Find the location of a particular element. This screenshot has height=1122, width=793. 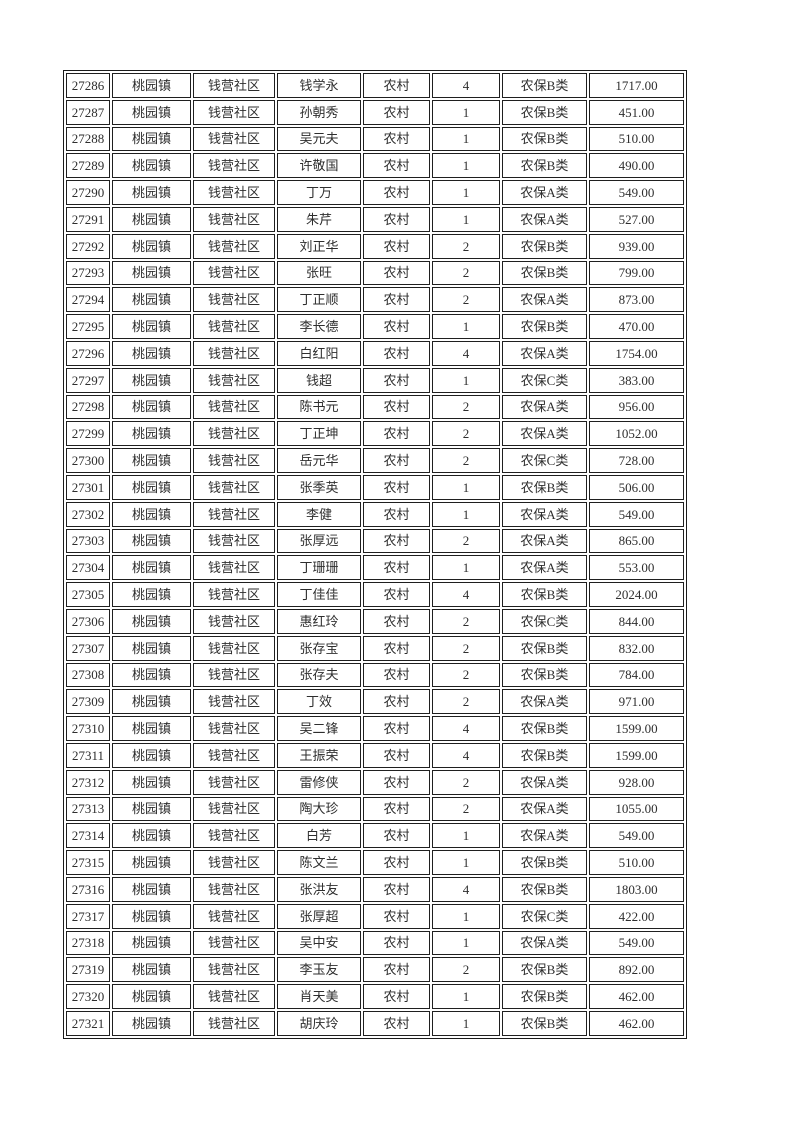

table-row: 27291 桃园镇 钱营社区 朱芹 农村 1 农保A类 527.00 is located at coordinates (375, 219).